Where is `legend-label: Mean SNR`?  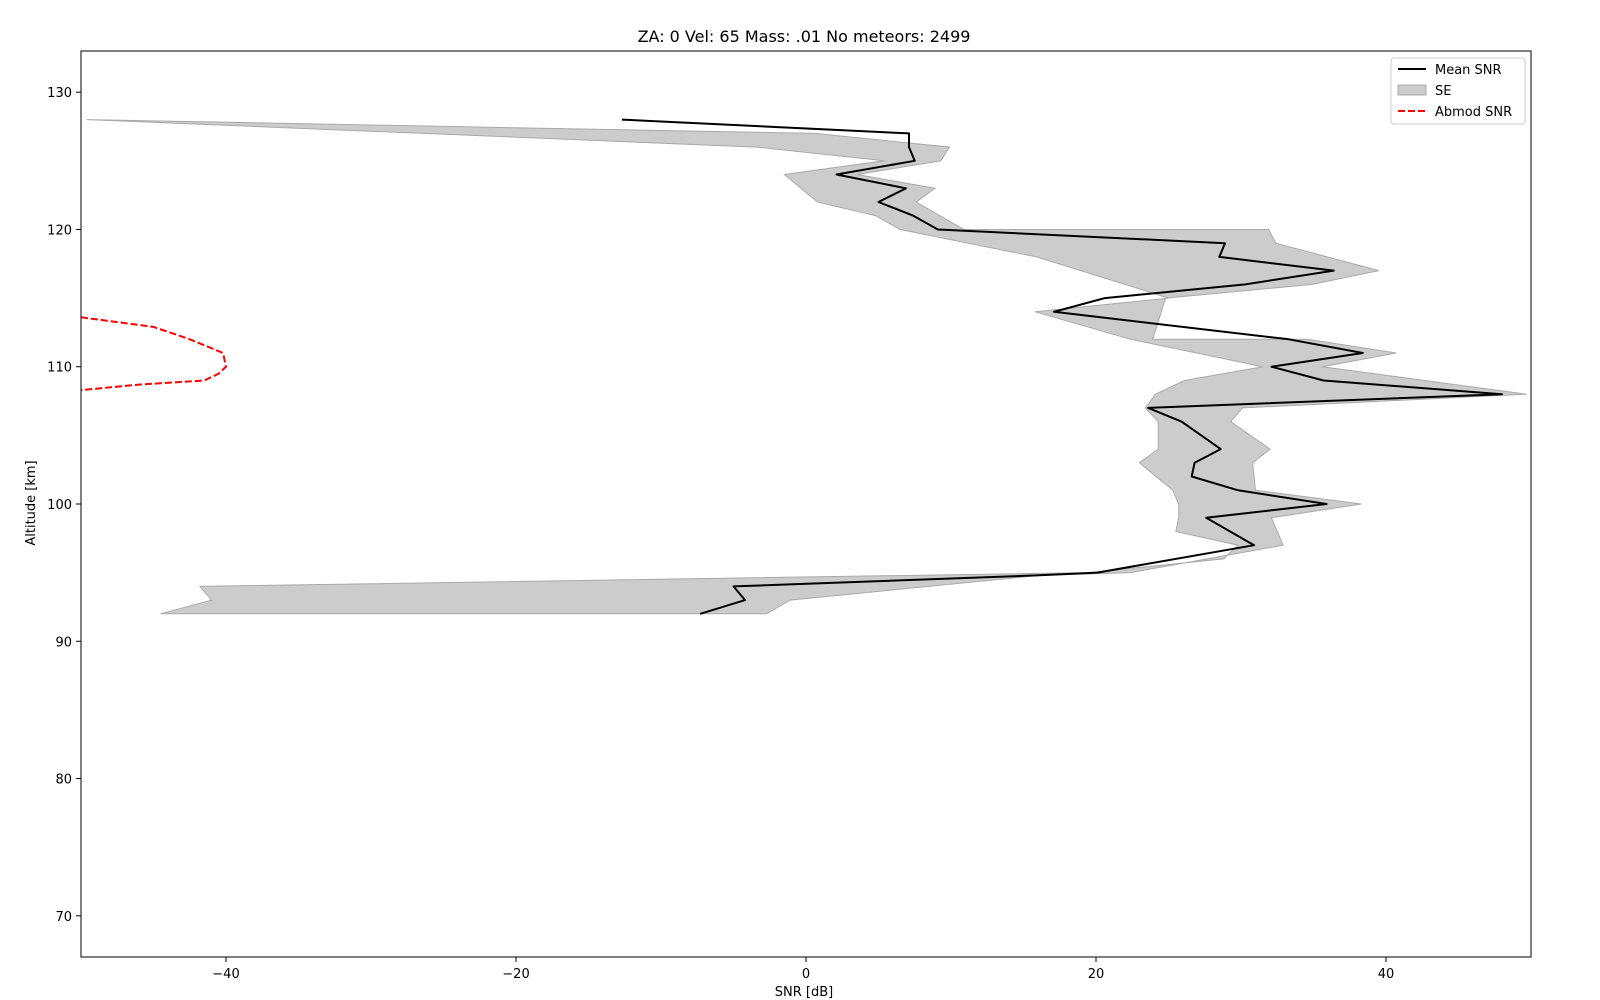 legend-label: Mean SNR is located at coordinates (1468, 70).